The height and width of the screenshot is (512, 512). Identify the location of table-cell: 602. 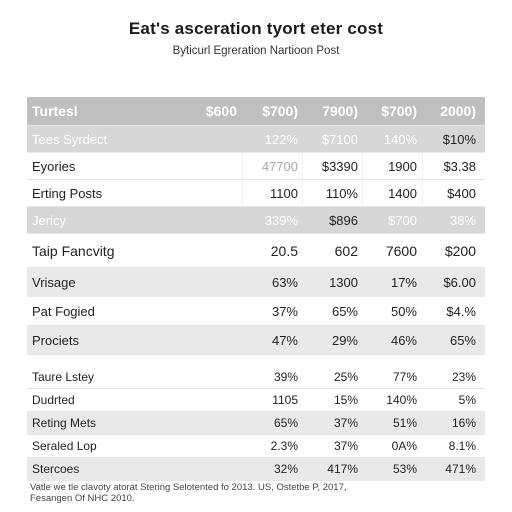
(346, 250).